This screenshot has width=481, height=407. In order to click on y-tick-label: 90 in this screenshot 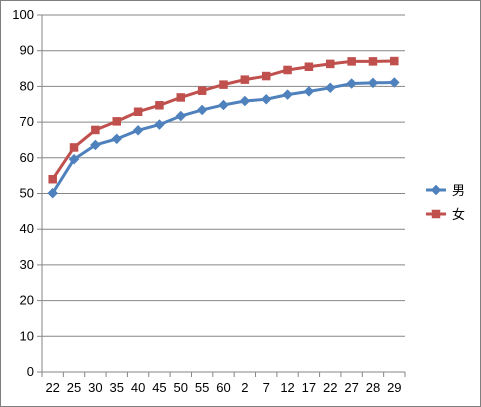, I will do `click(27, 50)`.